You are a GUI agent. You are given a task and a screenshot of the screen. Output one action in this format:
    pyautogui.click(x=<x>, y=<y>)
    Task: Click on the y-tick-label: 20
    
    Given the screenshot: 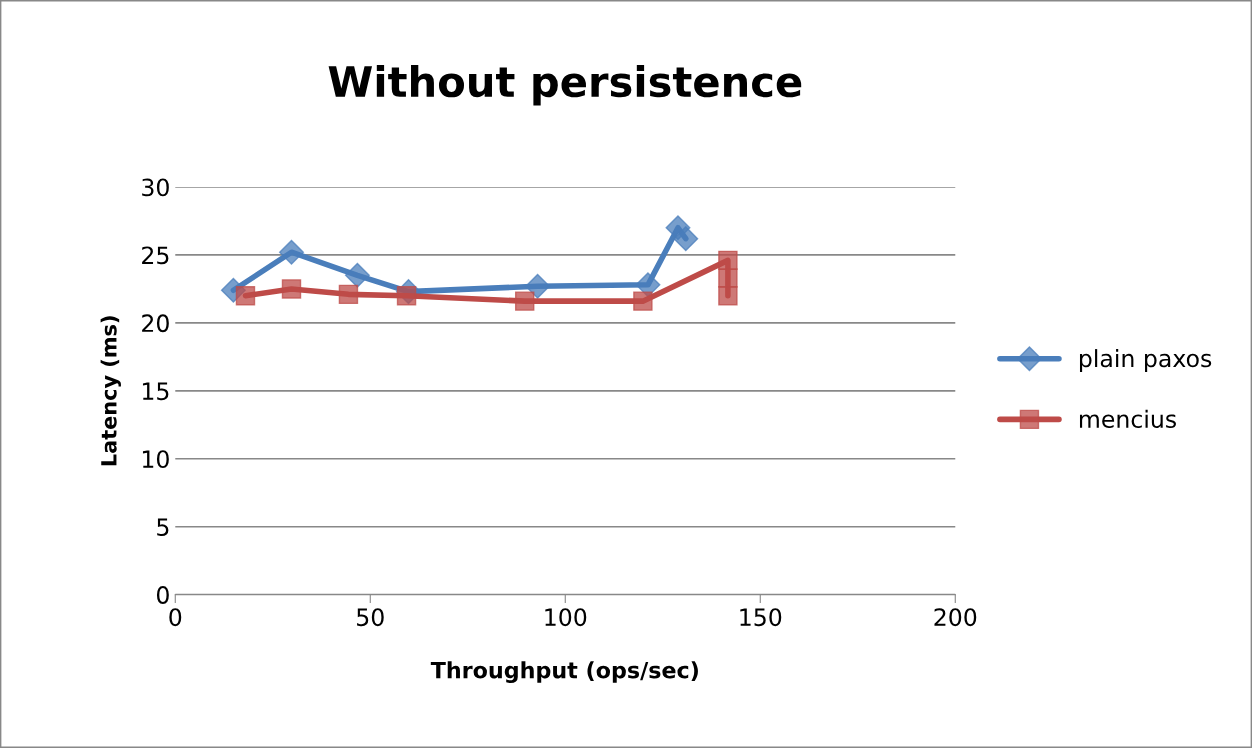 What is the action you would take?
    pyautogui.click(x=155, y=323)
    